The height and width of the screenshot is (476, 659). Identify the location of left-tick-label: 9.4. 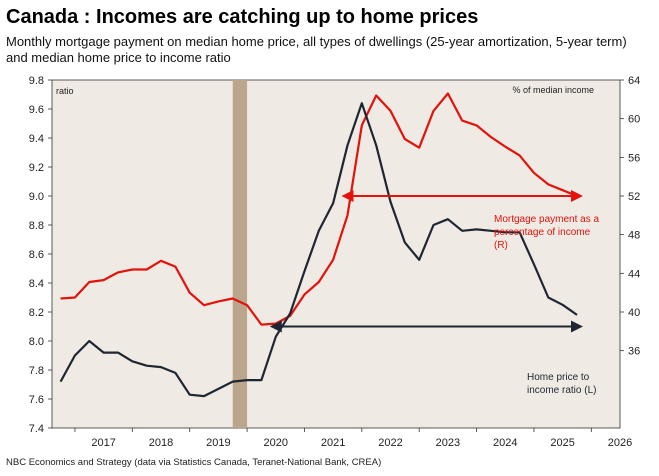
(36, 139).